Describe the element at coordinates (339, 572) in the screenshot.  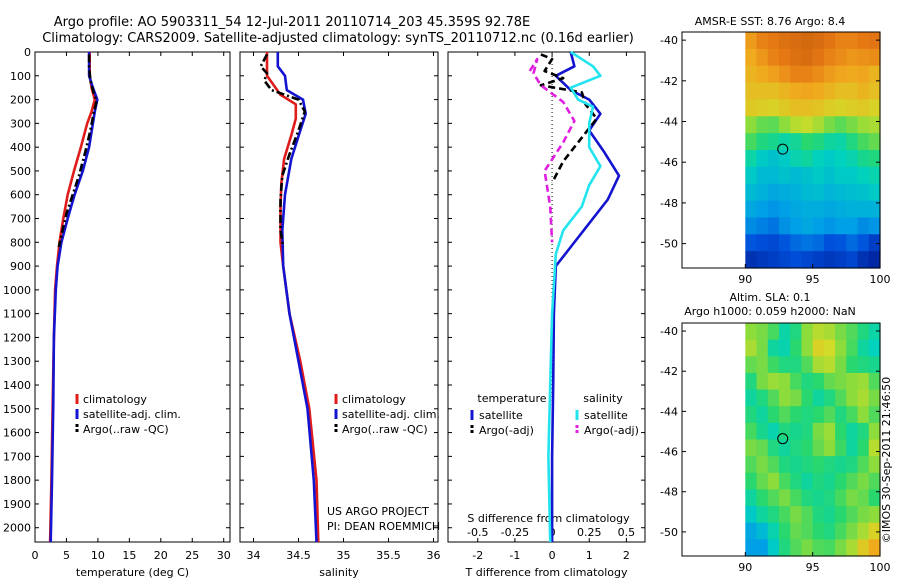
I see `x-axis-label: salinity` at that location.